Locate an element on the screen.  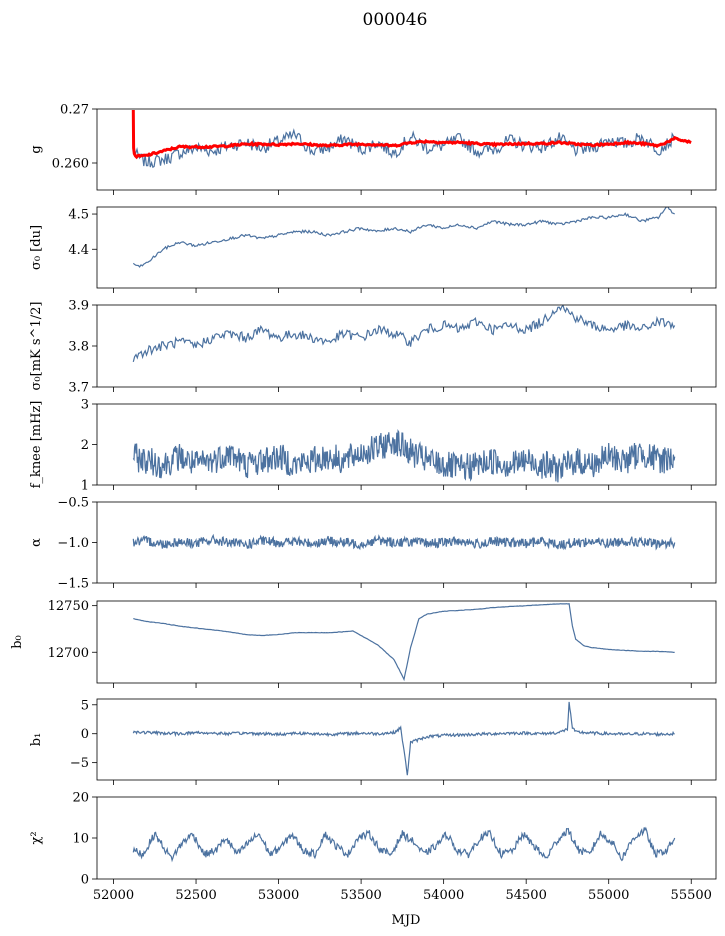
panel-sigma0_mks: 3.7 3.8 3.9 σ₀[mK s^1/2] is located at coordinates (373, 347).